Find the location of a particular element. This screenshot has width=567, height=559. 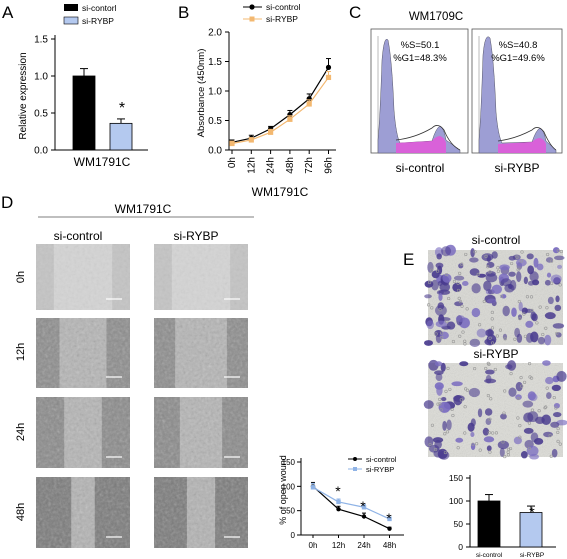

e-xtick-rybp: si-RYBP is located at coordinates (532, 555).